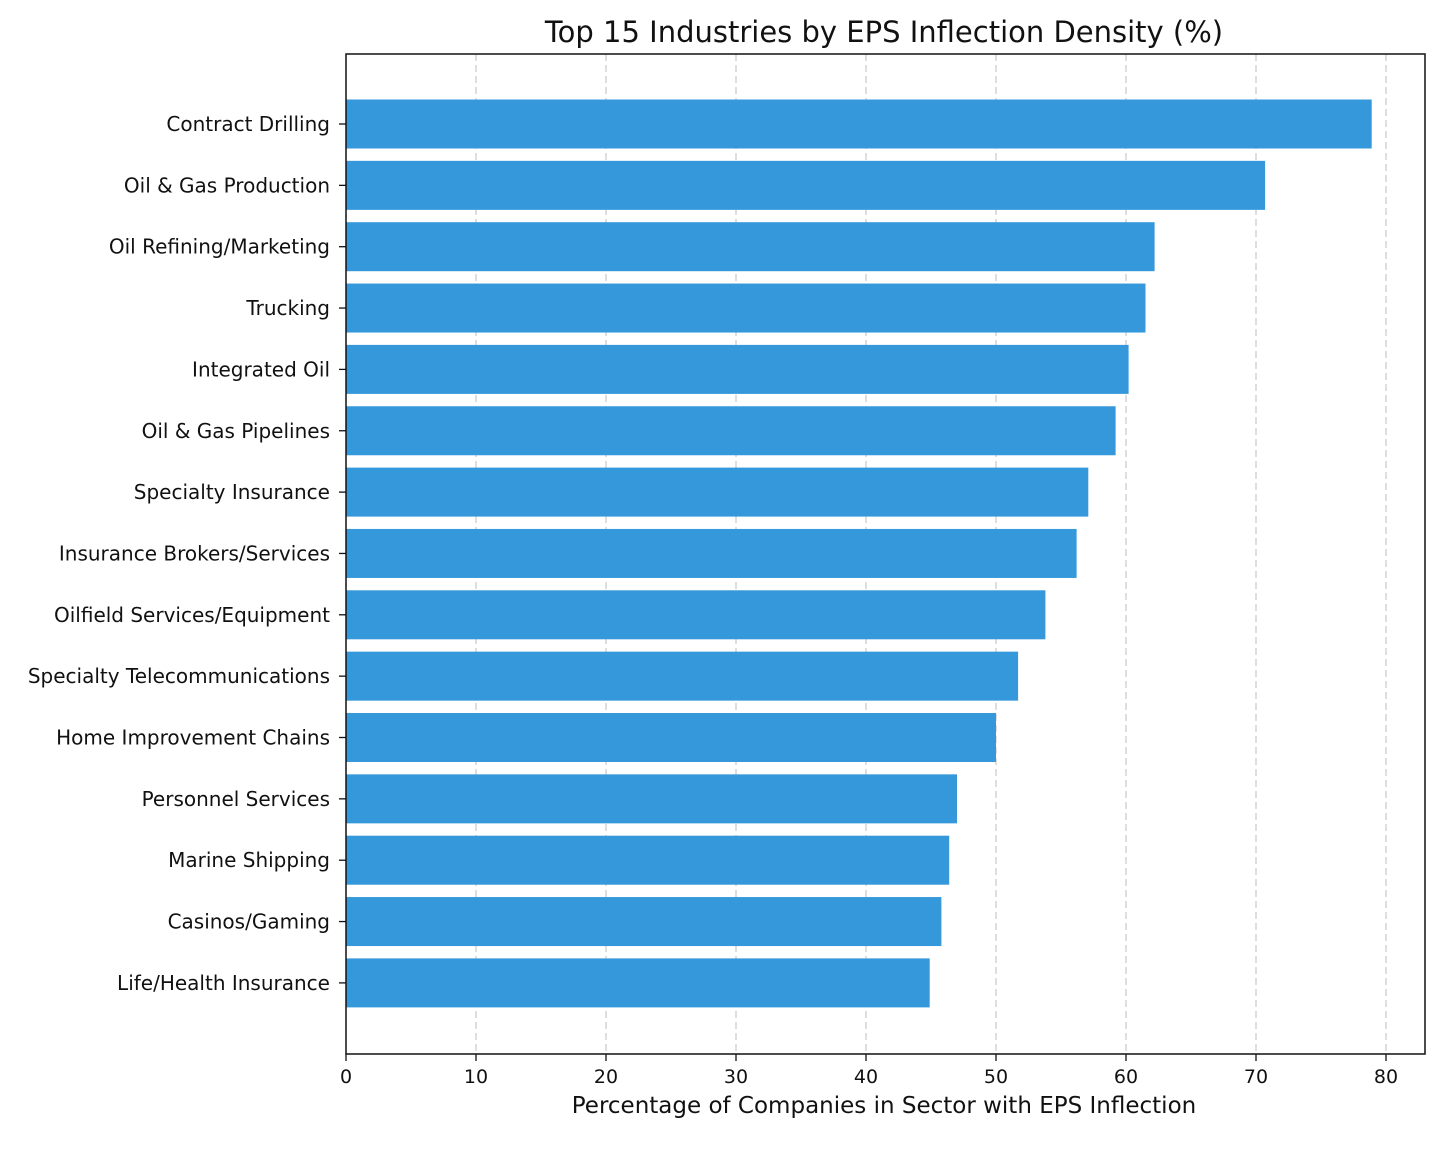 Image resolution: width=1456 pixels, height=1155 pixels. Describe the element at coordinates (249, 922) in the screenshot. I see `category-label: Casinos/Gaming` at that location.